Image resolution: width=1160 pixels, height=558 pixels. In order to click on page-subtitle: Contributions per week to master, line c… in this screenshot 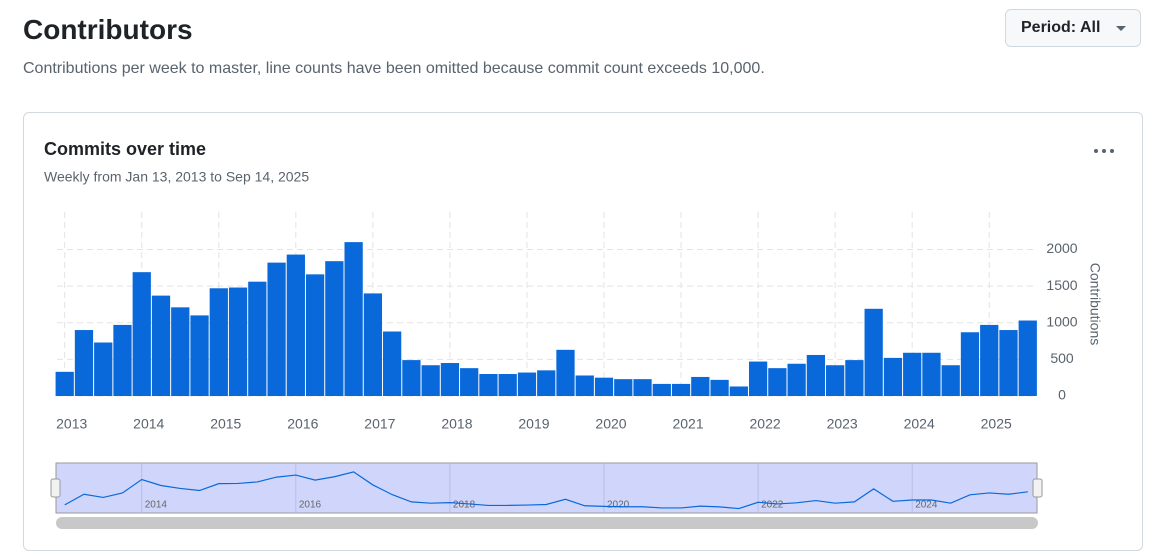, I will do `click(394, 68)`.